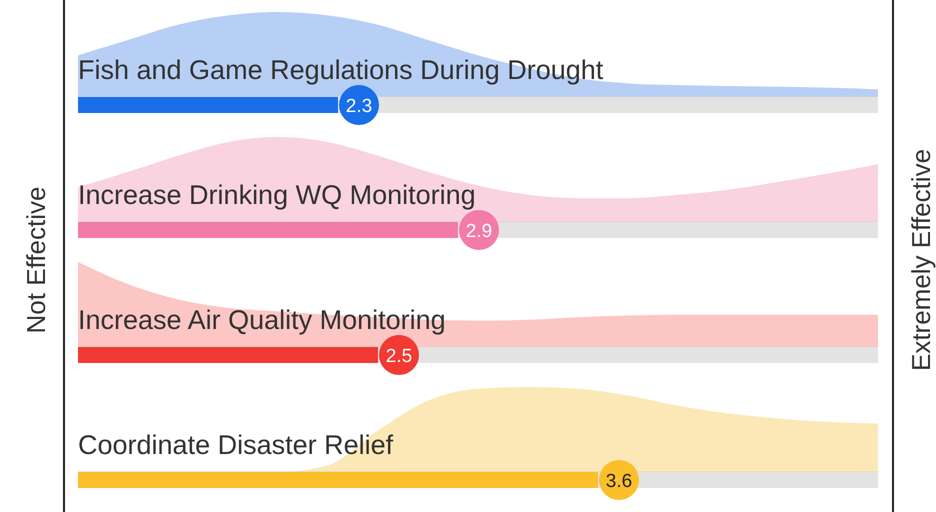  What do you see at coordinates (36, 260) in the screenshot?
I see `text: Not Effective` at bounding box center [36, 260].